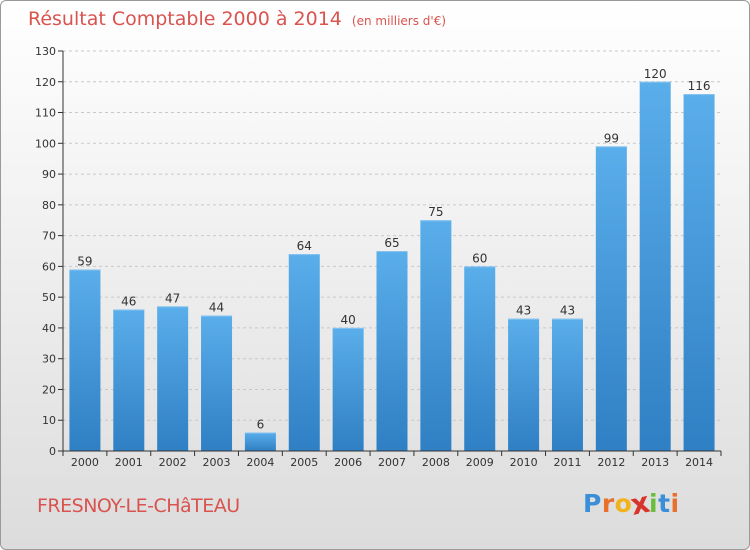  I want to click on logo-letter: o, so click(623, 503).